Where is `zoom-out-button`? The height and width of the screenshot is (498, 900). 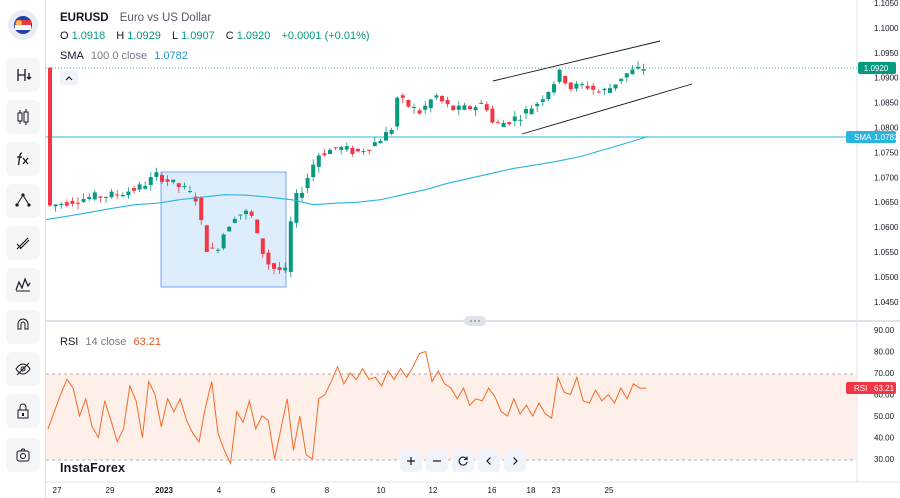
zoom-out-button is located at coordinates (437, 461).